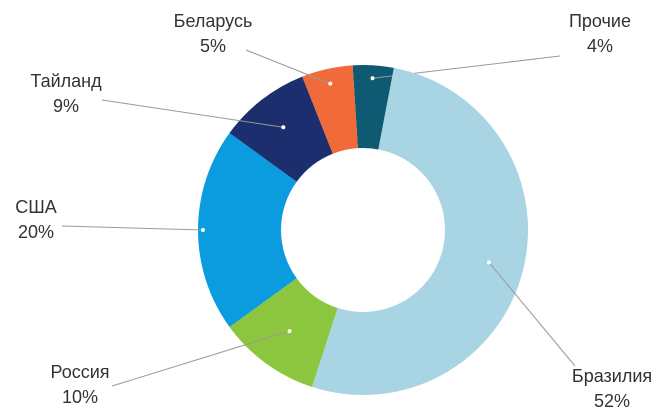 The width and height of the screenshot is (664, 412). Describe the element at coordinates (600, 21) in the screenshot. I see `slice-label: Прочие` at that location.